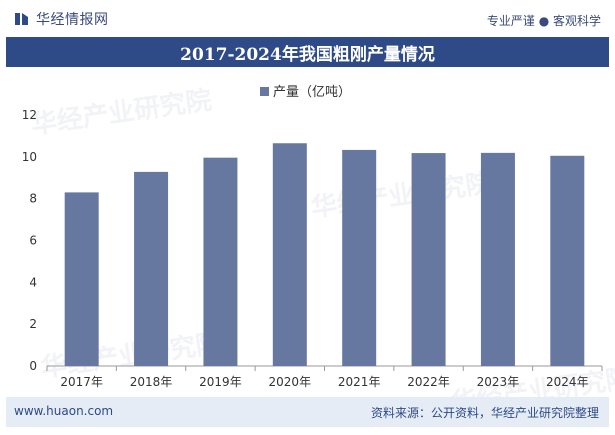 This screenshot has width=615, height=435. What do you see at coordinates (29, 157) in the screenshot?
I see `y-tick-label: 10` at bounding box center [29, 157].